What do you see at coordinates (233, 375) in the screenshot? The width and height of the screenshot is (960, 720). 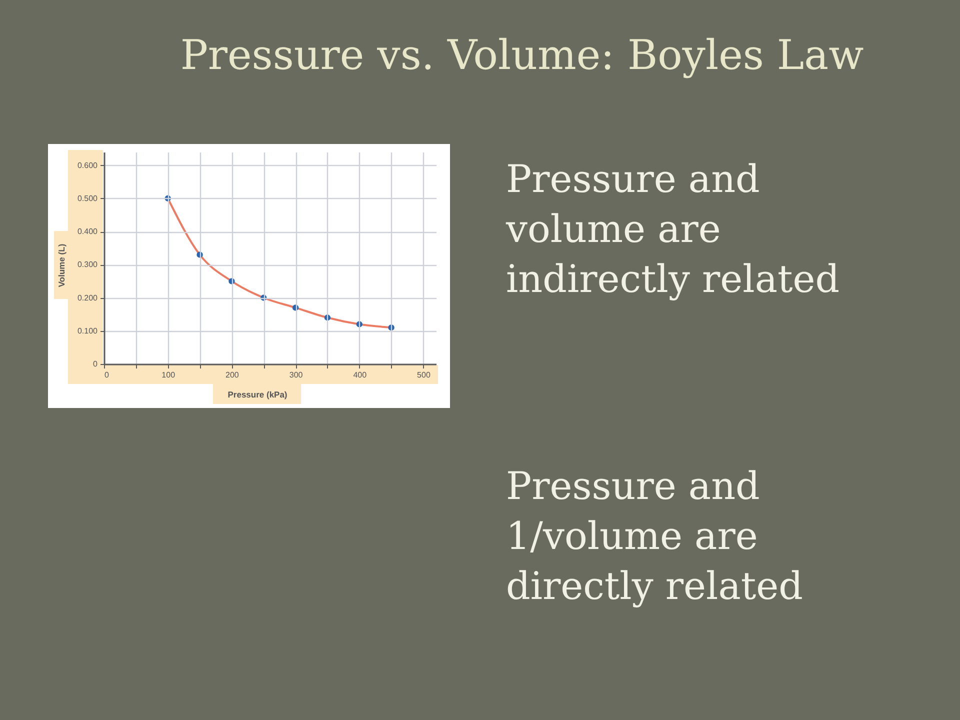 I see `x-tick-label: 200` at bounding box center [233, 375].